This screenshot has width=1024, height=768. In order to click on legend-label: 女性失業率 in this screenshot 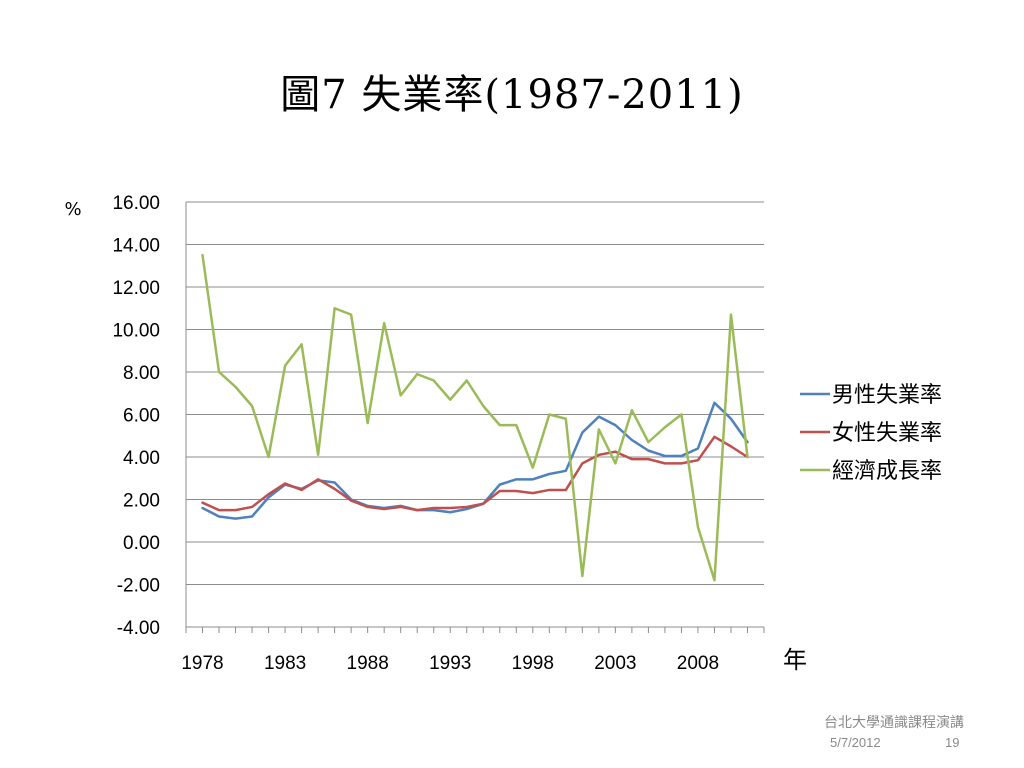, I will do `click(887, 433)`.